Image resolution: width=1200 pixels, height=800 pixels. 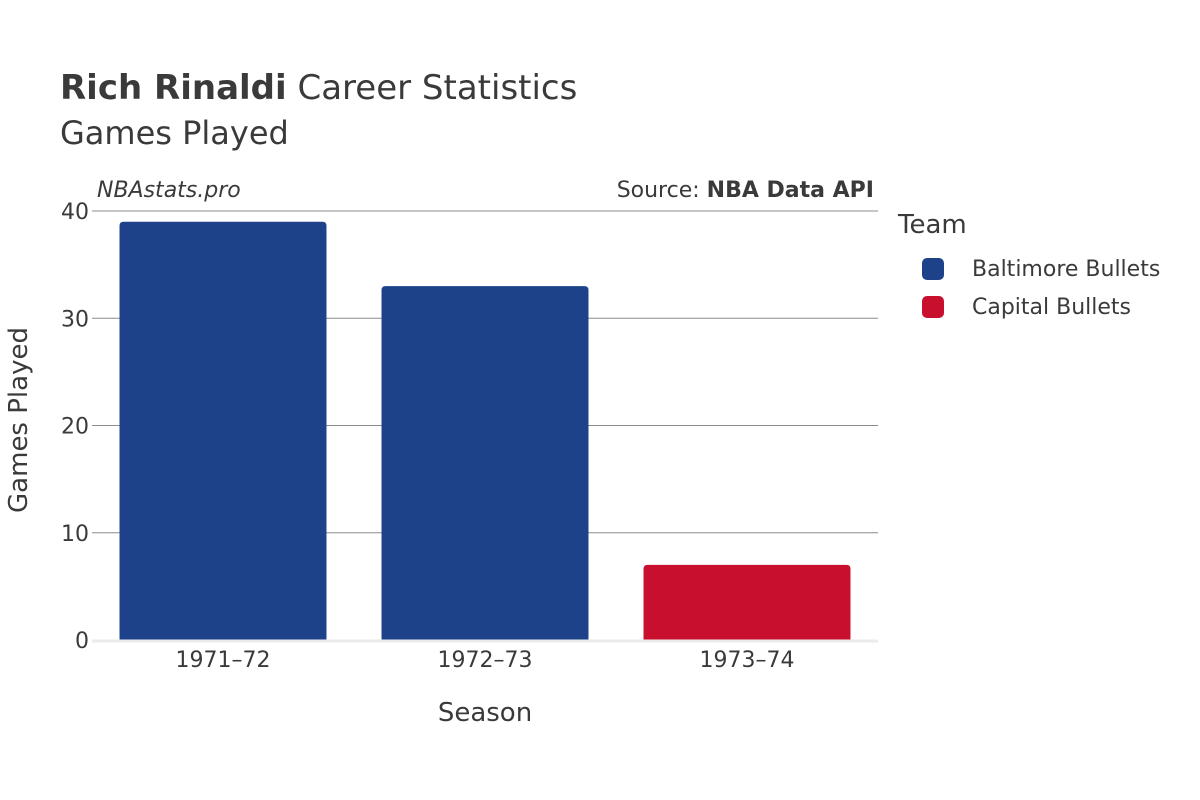 I want to click on source-credit: Source: NBA Data API, so click(x=745, y=190).